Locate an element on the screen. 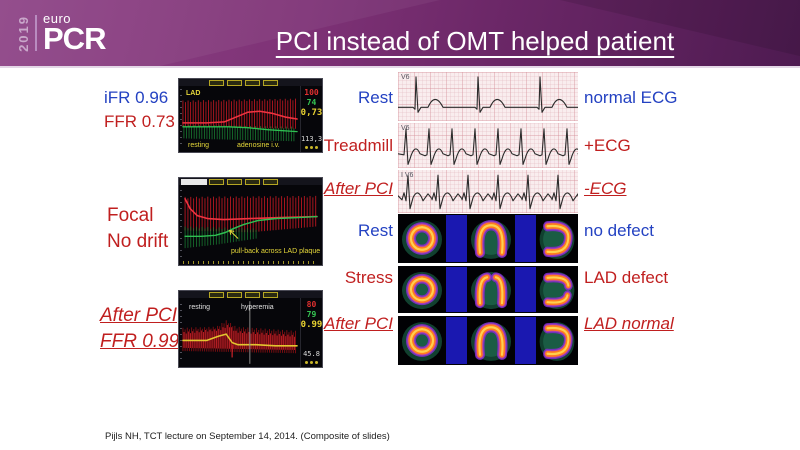 The height and width of the screenshot is (450, 800). phase-label-hyperemia: hyperemia is located at coordinates (257, 307).